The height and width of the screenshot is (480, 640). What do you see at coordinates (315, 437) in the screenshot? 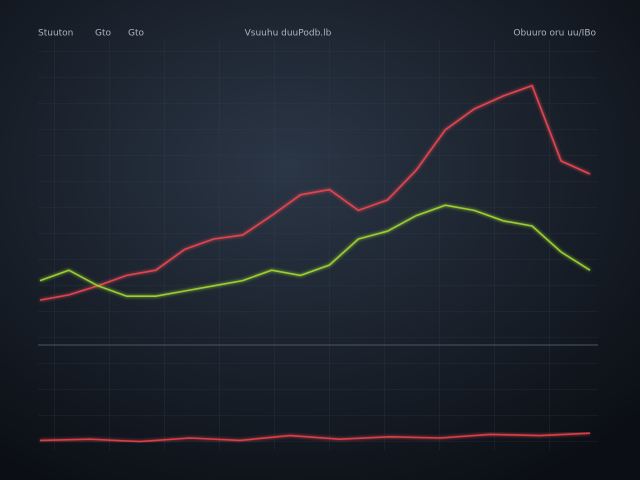
I see `series-line` at bounding box center [315, 437].